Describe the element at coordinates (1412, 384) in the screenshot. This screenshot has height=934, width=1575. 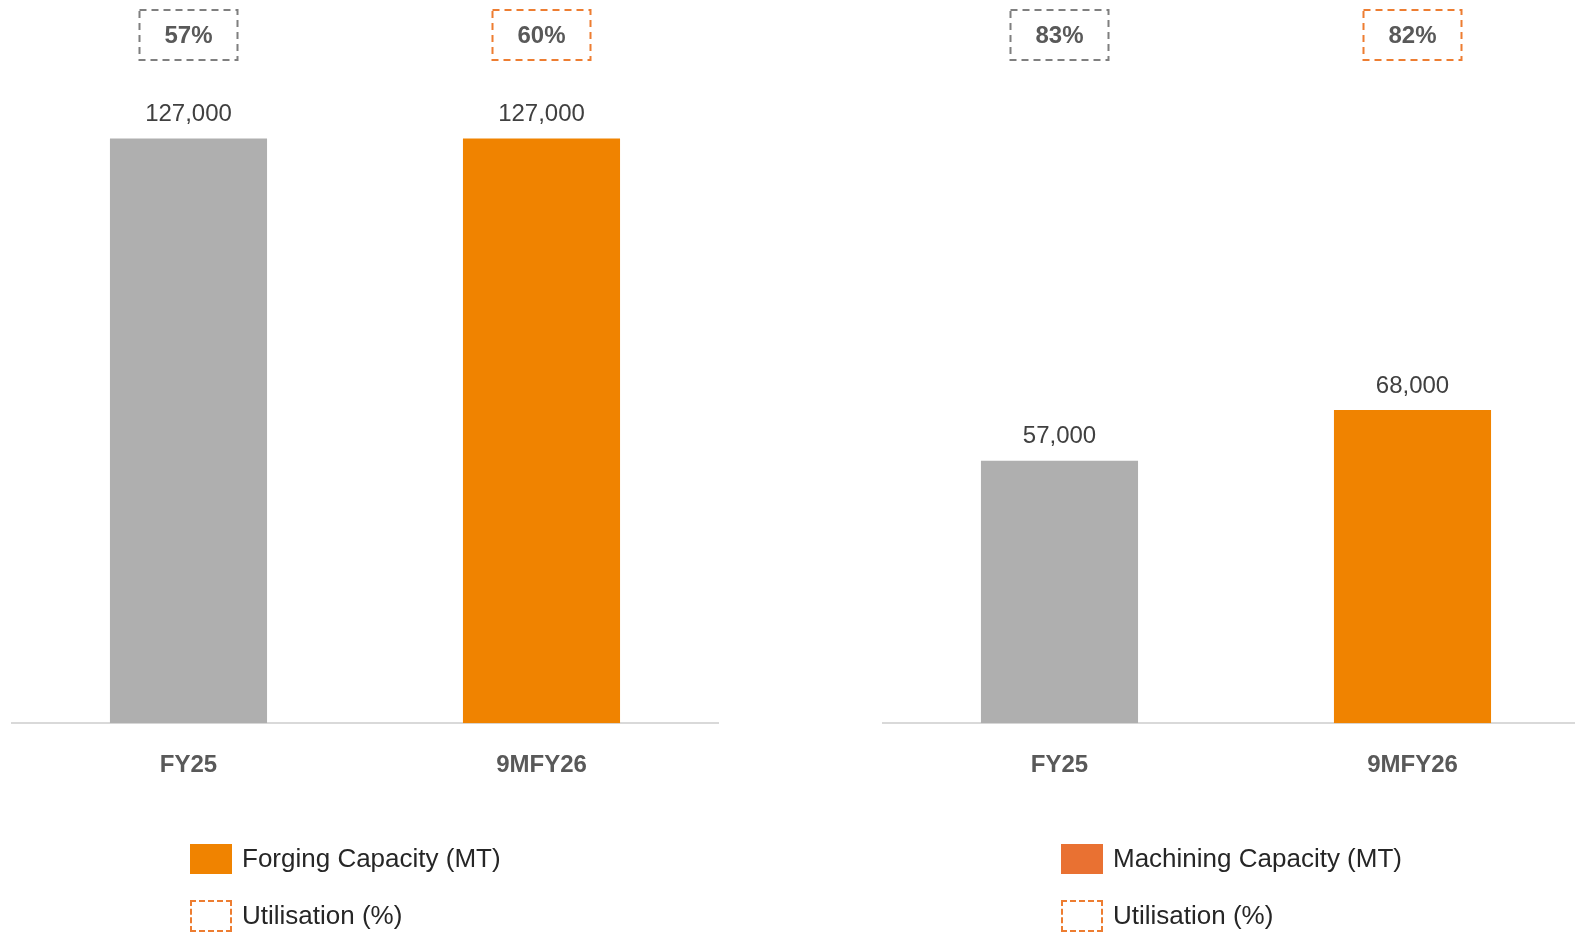
I see `data-label: 68,000` at that location.